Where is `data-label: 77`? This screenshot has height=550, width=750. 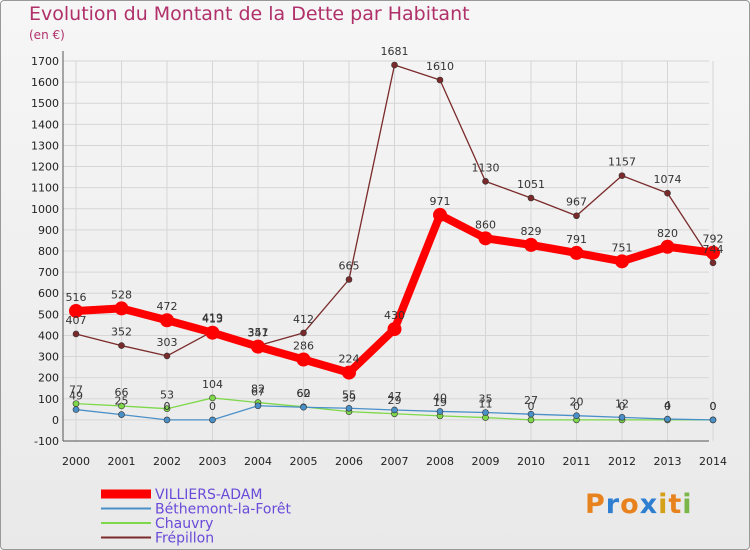 data-label: 77 is located at coordinates (76, 390).